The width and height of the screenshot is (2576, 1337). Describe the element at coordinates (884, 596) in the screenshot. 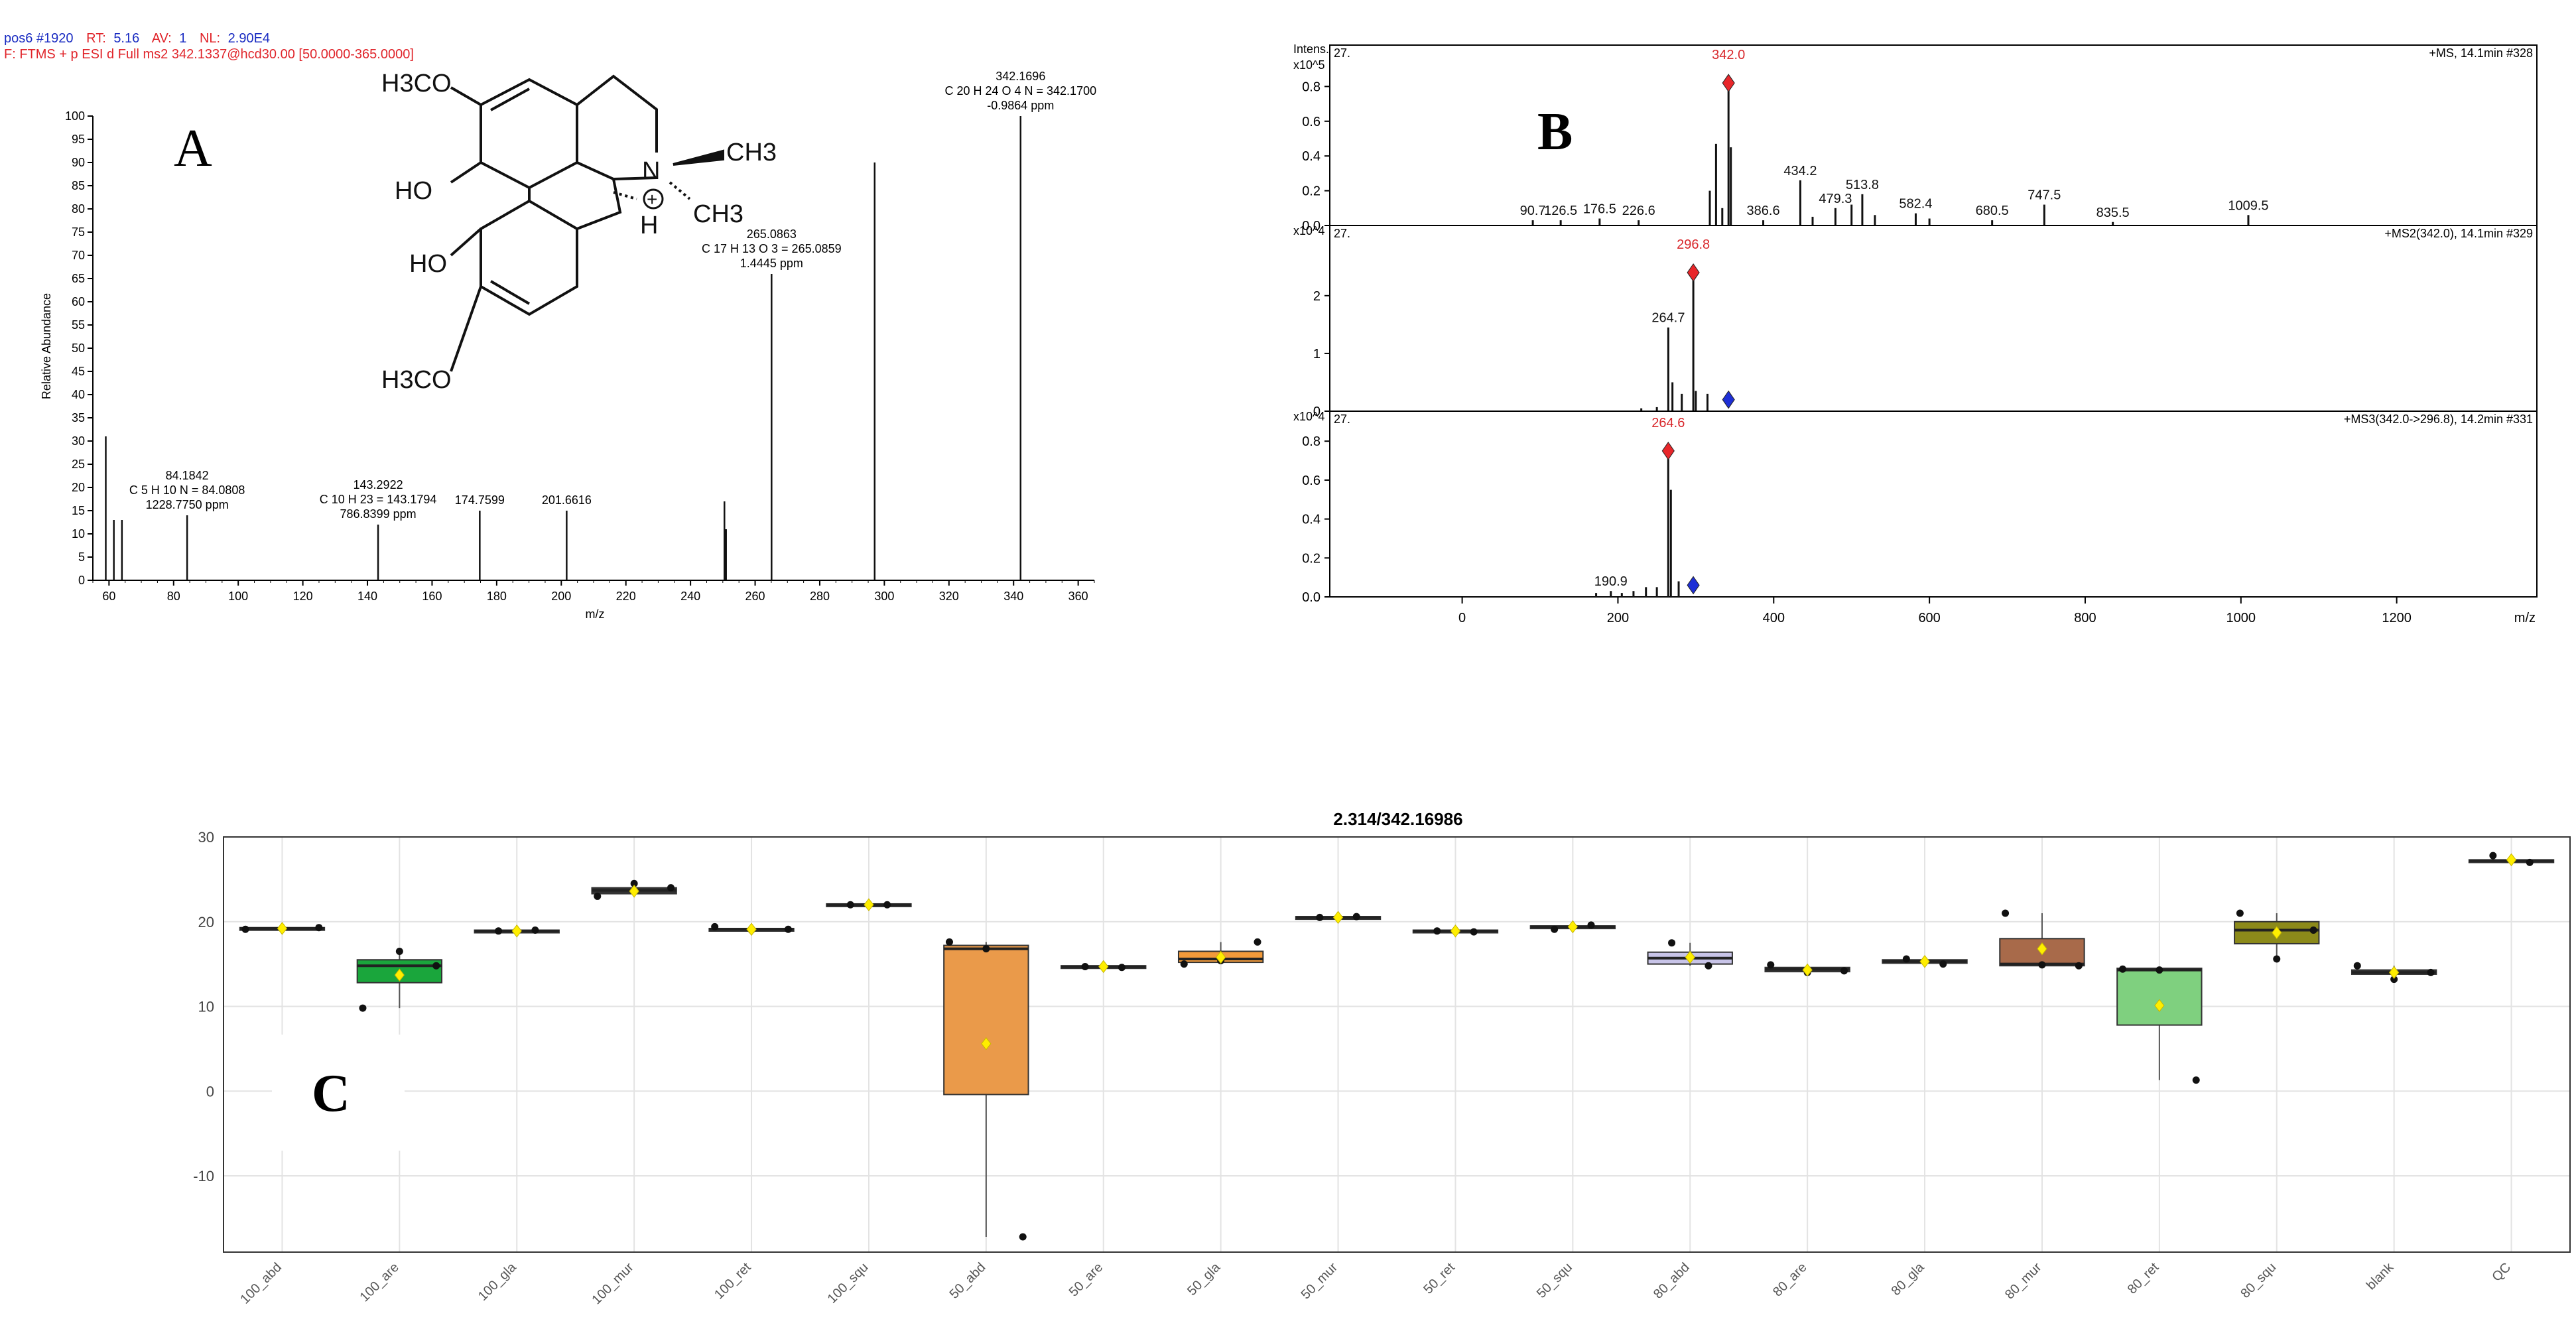

I see `panel-a-xtick-label: 300` at that location.